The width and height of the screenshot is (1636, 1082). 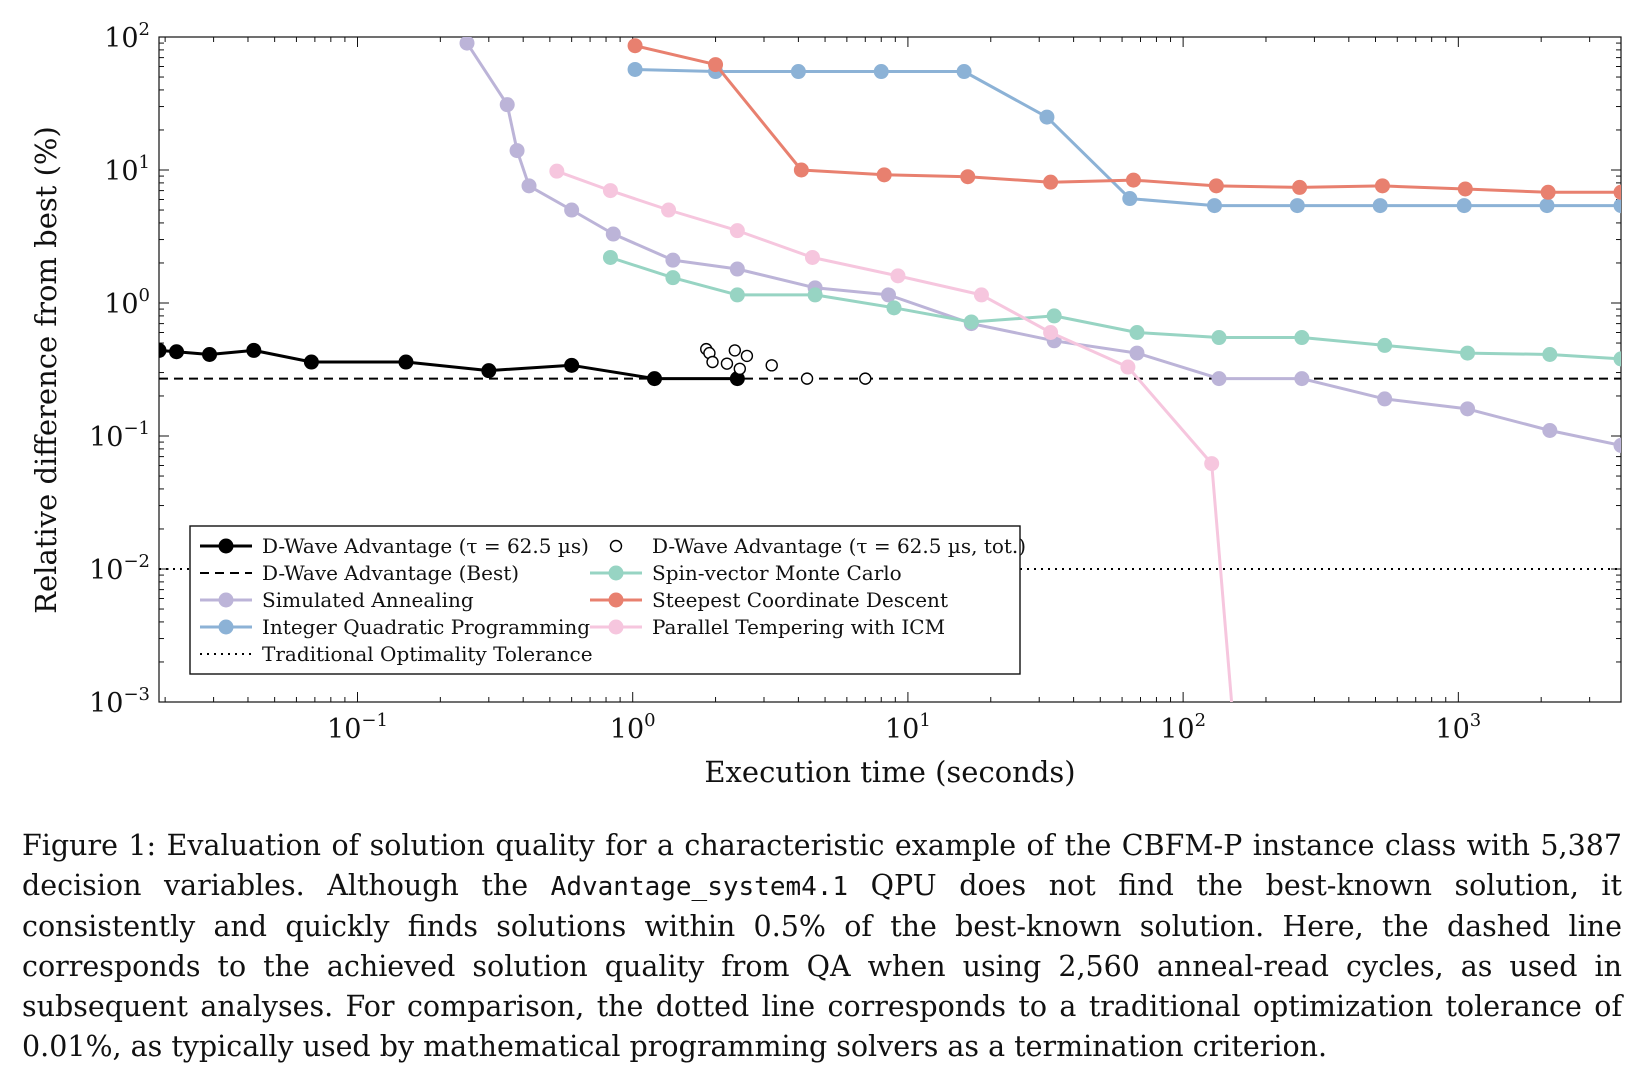 I want to click on caption-code: Advantage_system4.1, so click(x=699, y=887).